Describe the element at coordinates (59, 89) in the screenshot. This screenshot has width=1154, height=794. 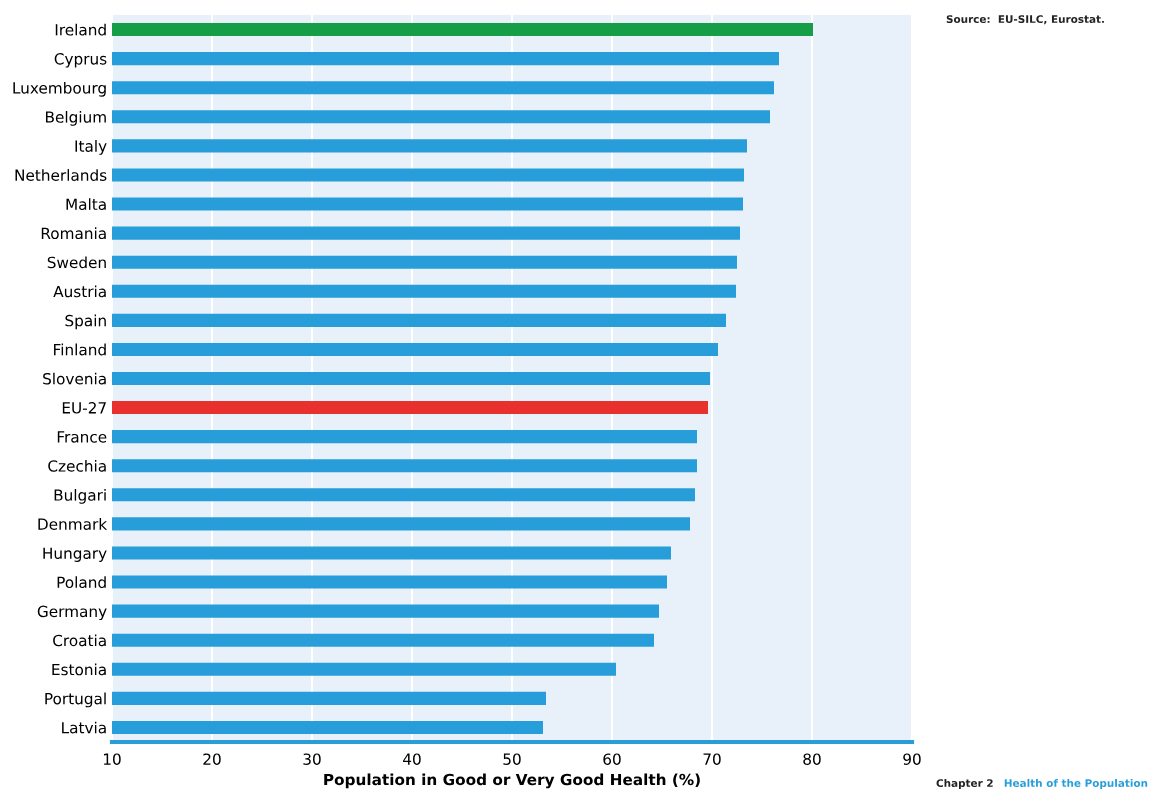
I see `y-tick-label: Luxembourg` at that location.